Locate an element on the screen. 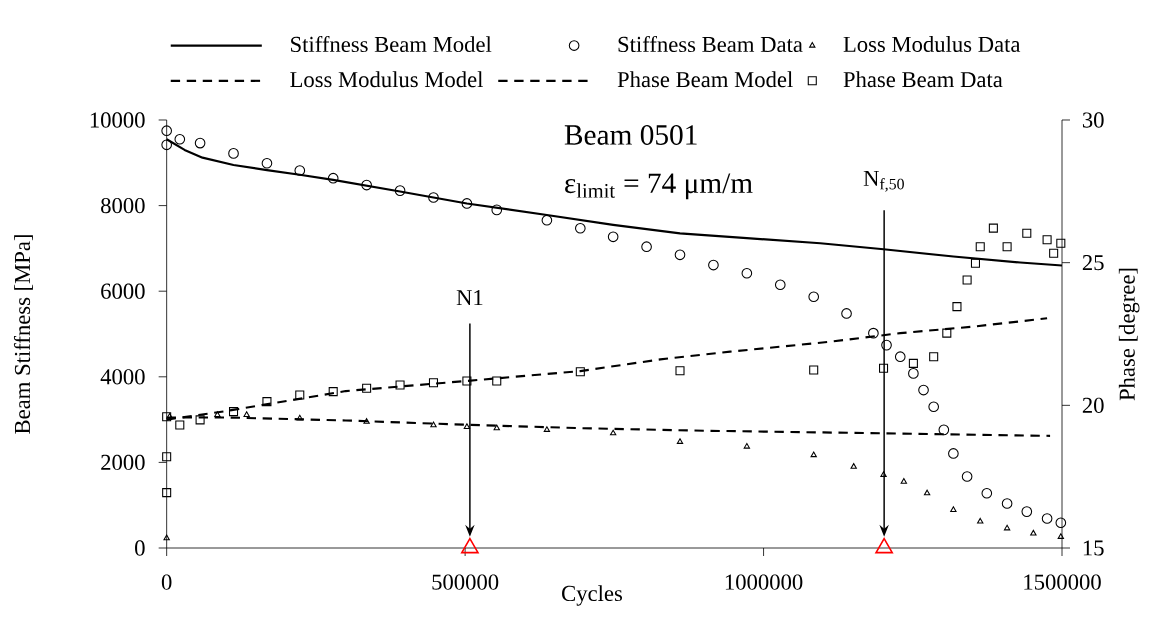 The image size is (1159, 617). y2-tick-label: 15 is located at coordinates (1093, 548).